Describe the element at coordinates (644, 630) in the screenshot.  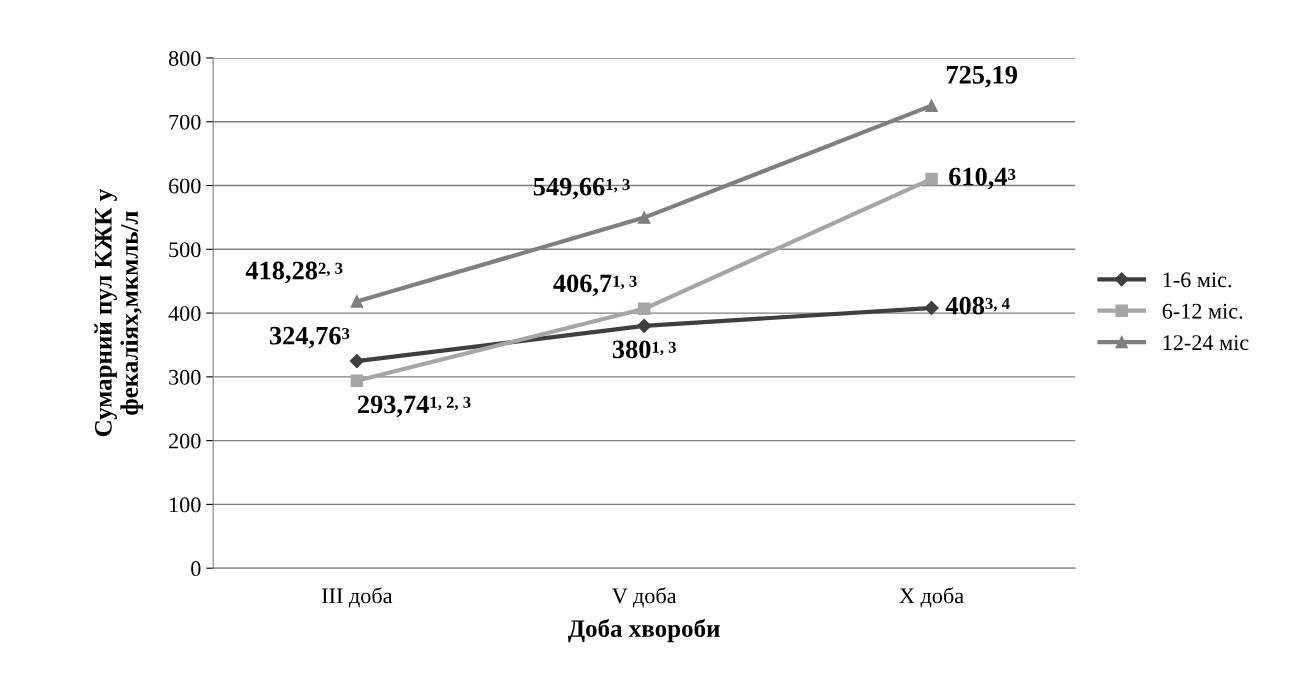
I see `x-axis-title: Доба хвороби` at that location.